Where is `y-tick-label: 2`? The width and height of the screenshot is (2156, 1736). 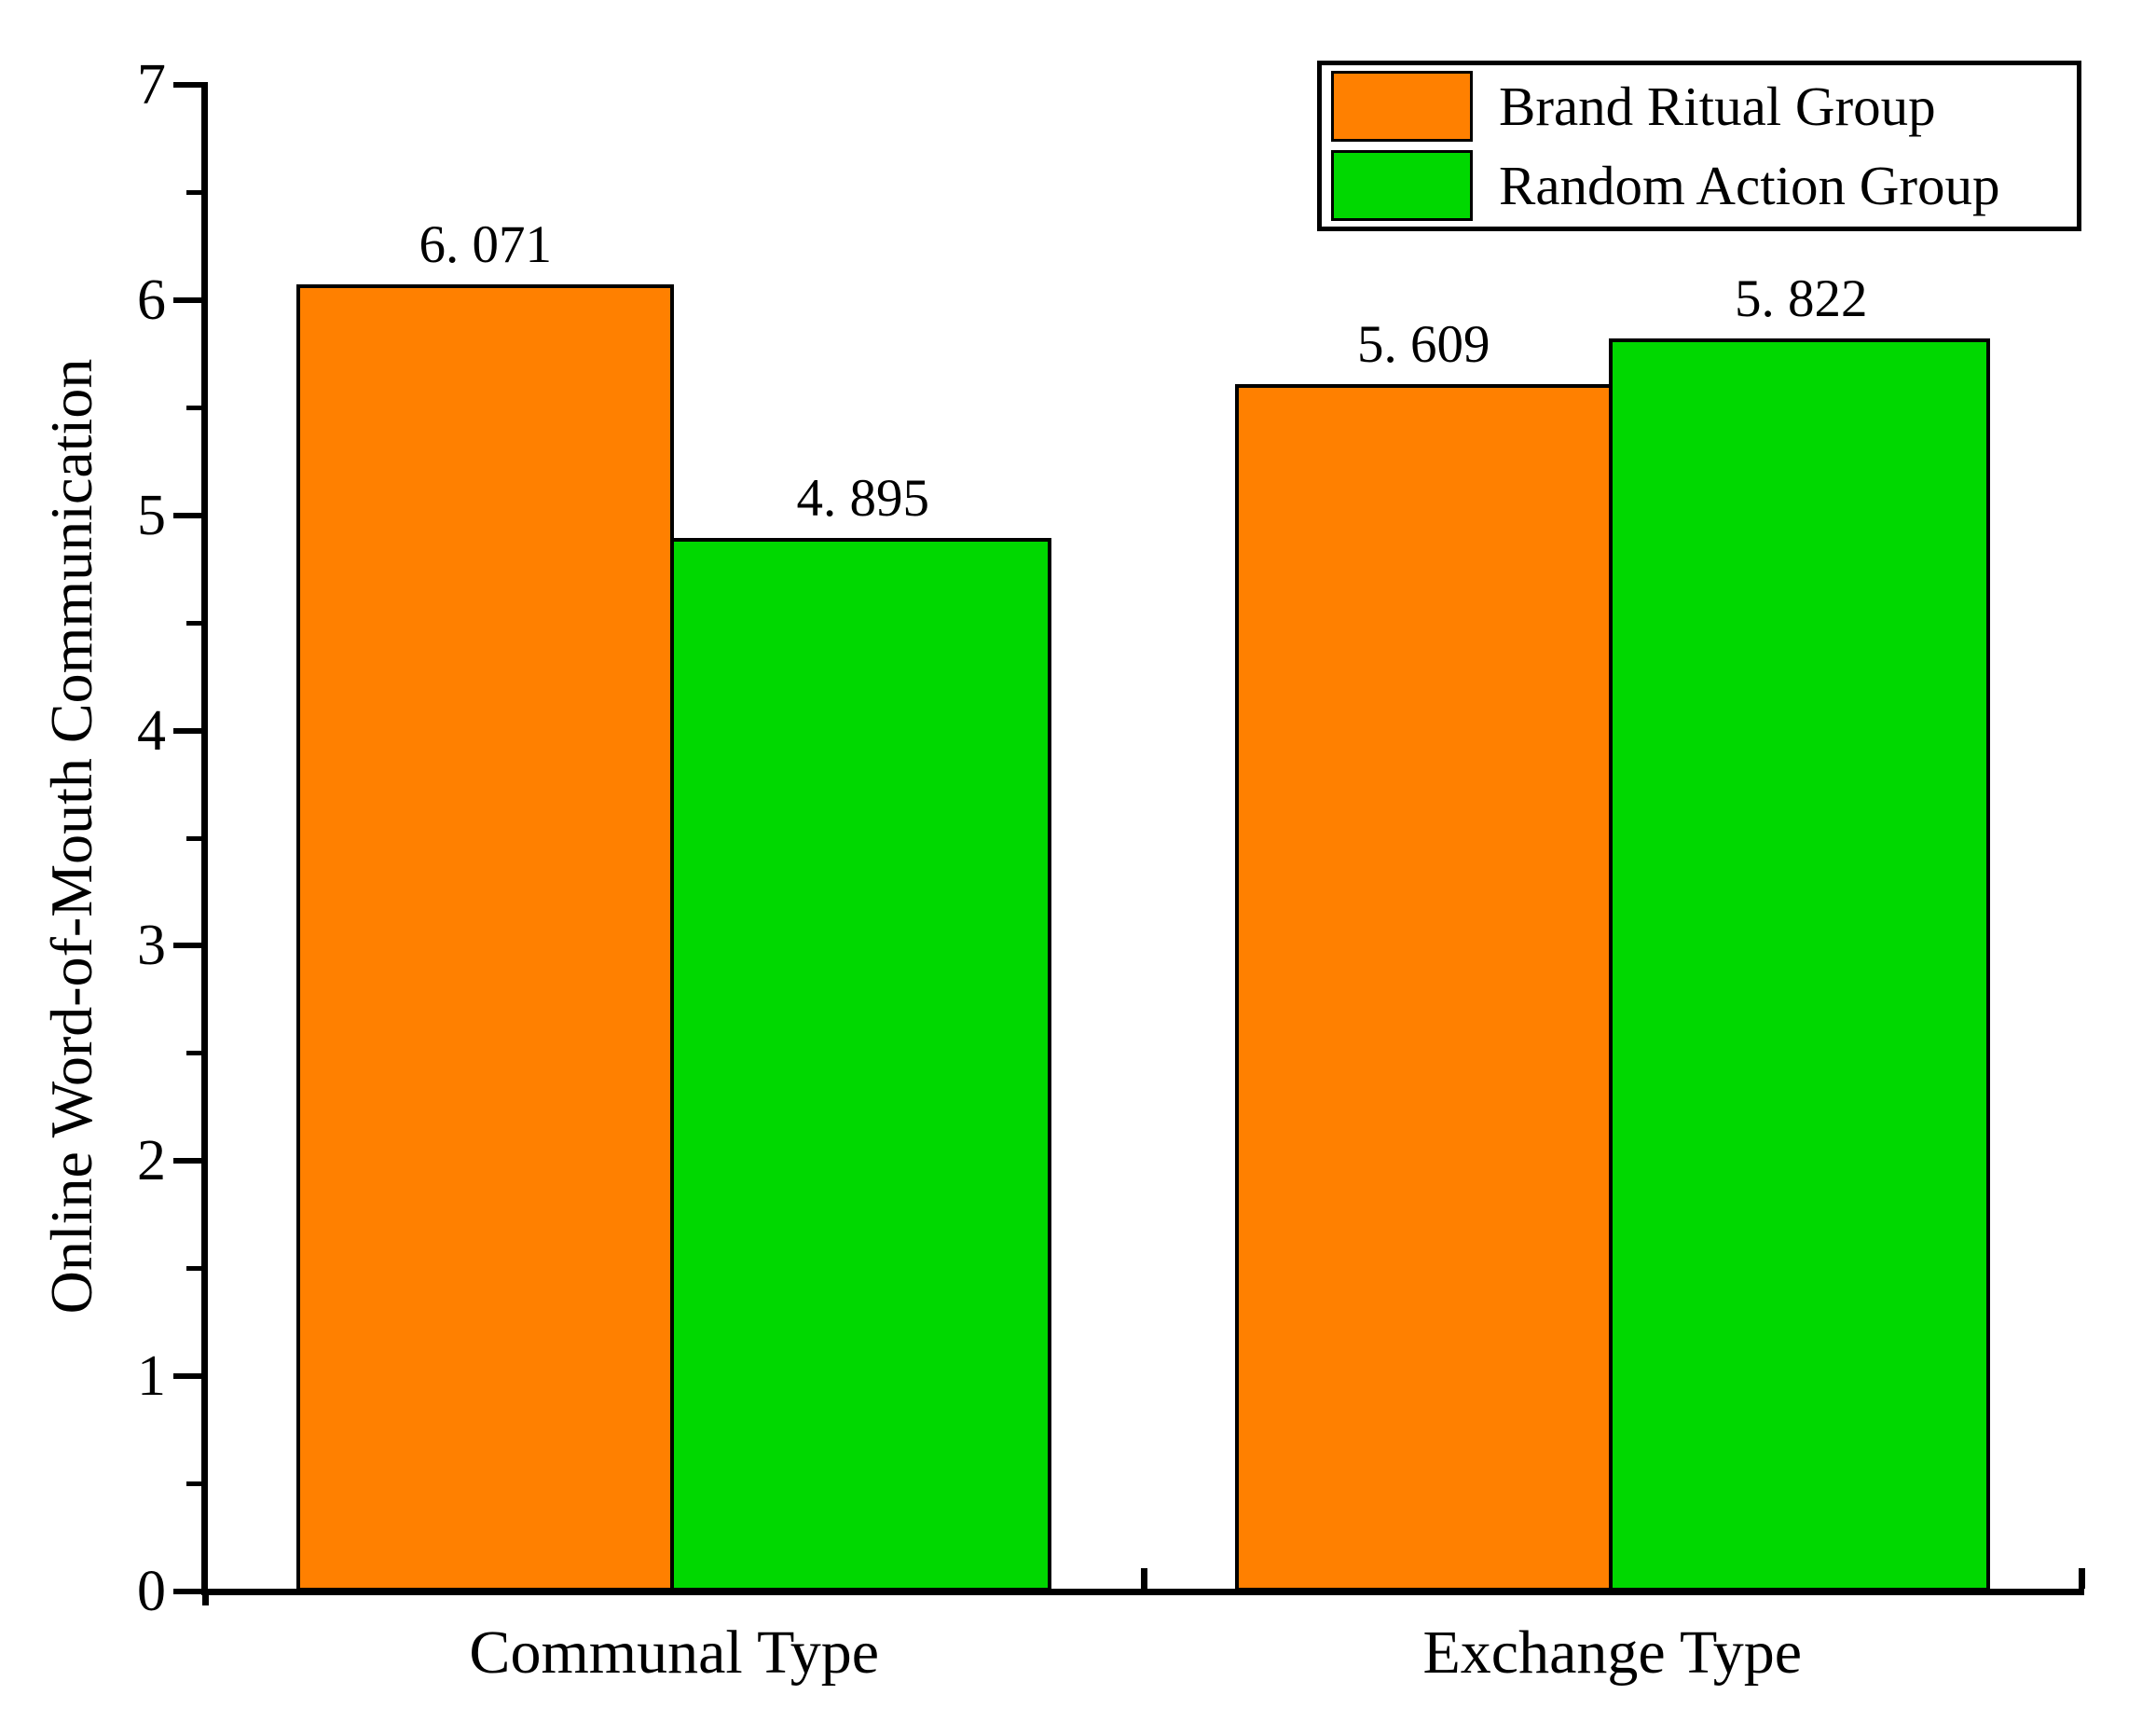 y-tick-label: 2 is located at coordinates (152, 1161).